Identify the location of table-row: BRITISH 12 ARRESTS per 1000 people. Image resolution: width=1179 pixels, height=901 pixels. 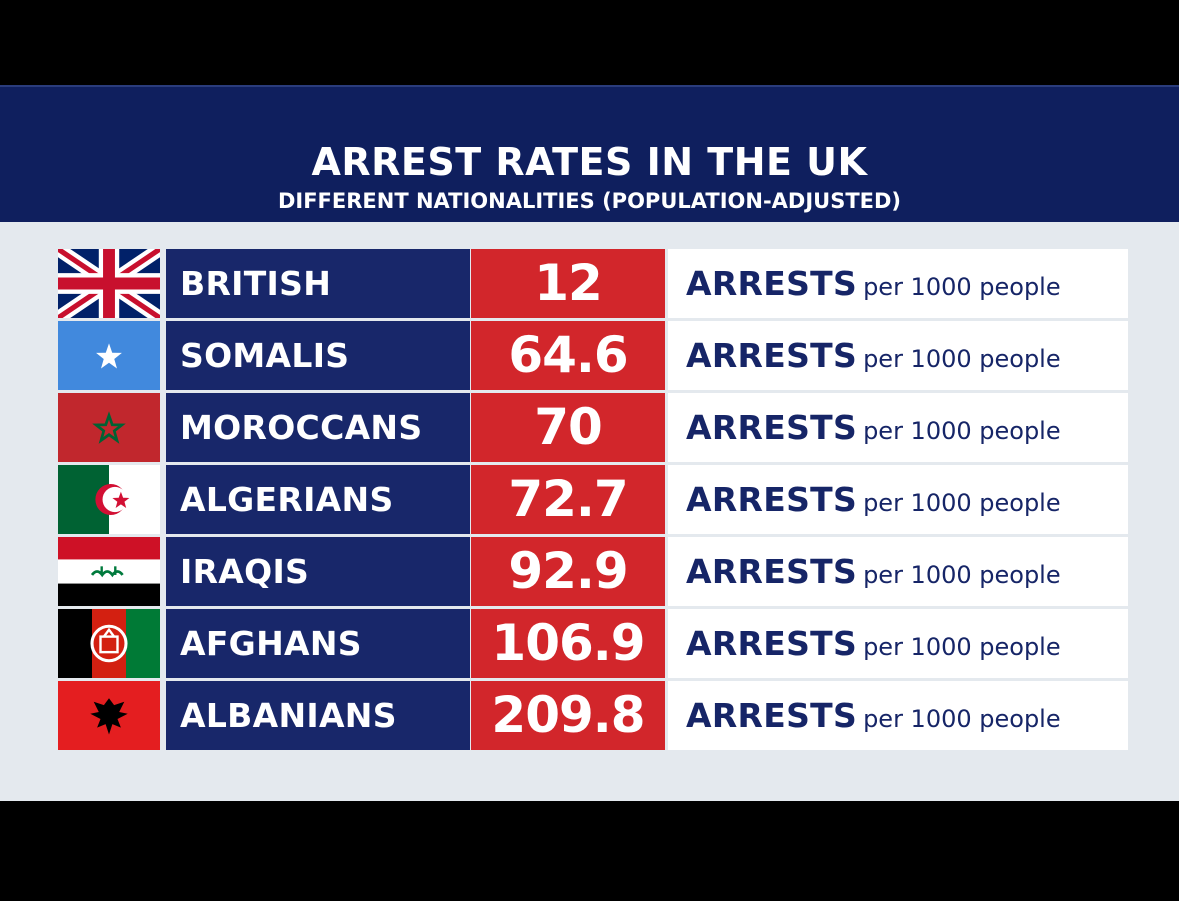
(593, 283).